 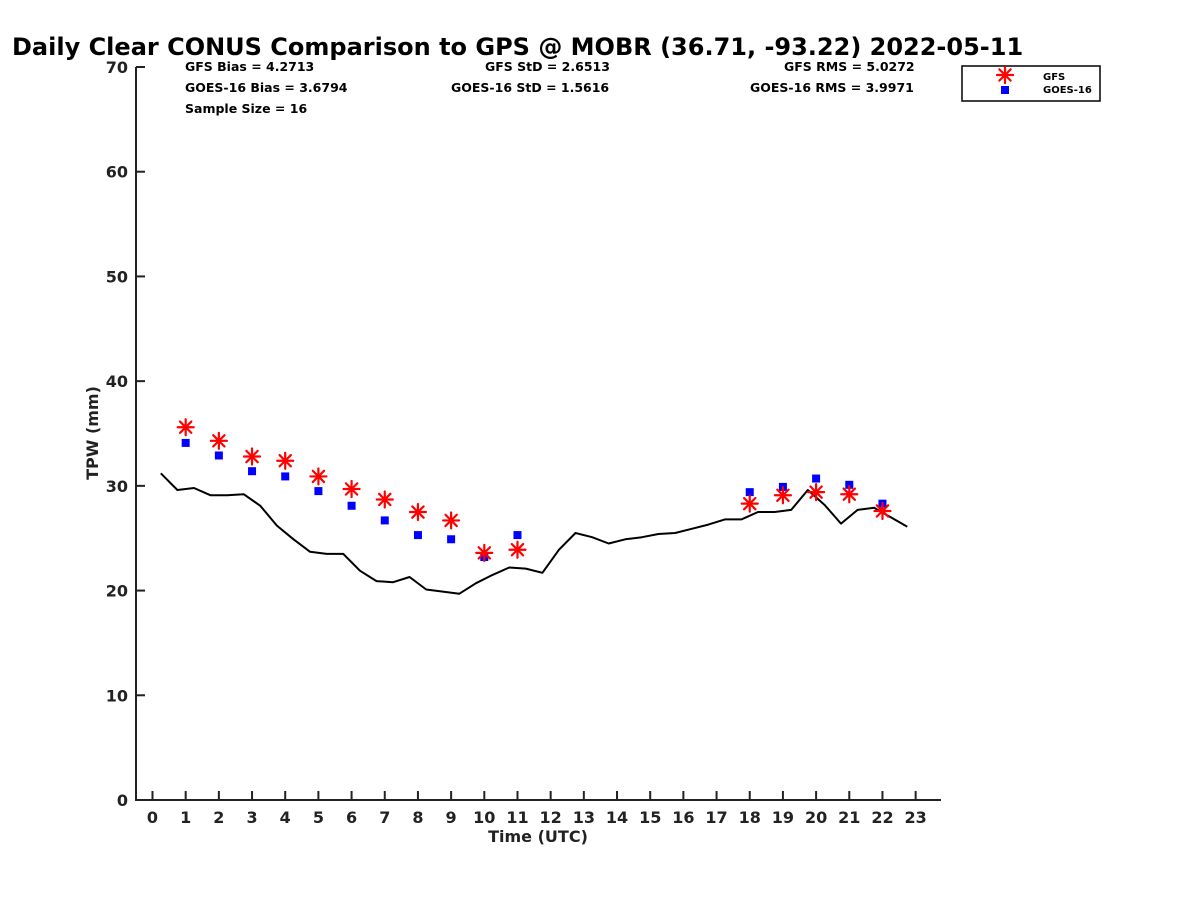 I want to click on x-tick-label: 1, so click(x=185, y=817).